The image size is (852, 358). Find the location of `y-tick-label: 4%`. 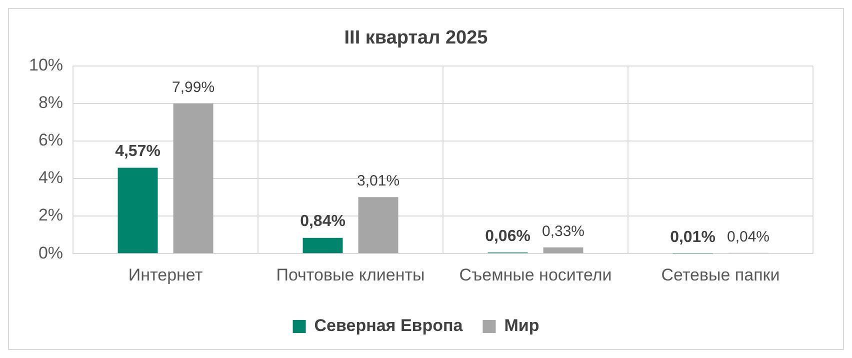

y-tick-label: 4% is located at coordinates (51, 178).